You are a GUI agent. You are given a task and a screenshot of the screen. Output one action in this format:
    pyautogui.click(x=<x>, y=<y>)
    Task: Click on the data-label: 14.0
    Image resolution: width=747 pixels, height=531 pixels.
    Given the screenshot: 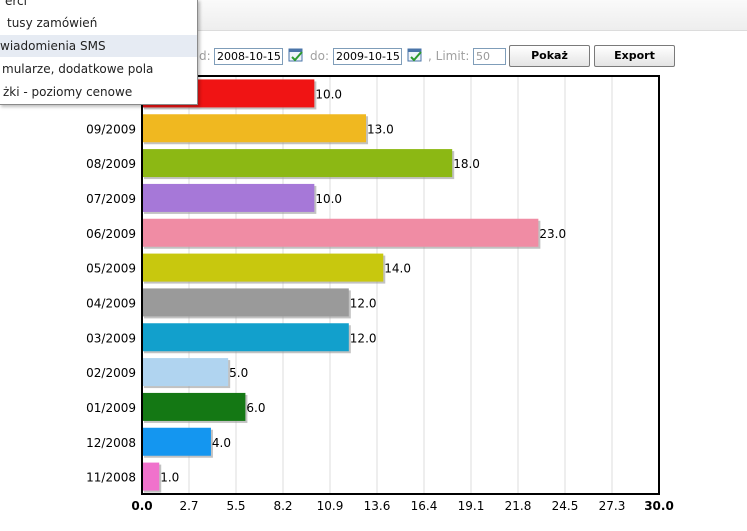 What is the action you would take?
    pyautogui.click(x=397, y=269)
    